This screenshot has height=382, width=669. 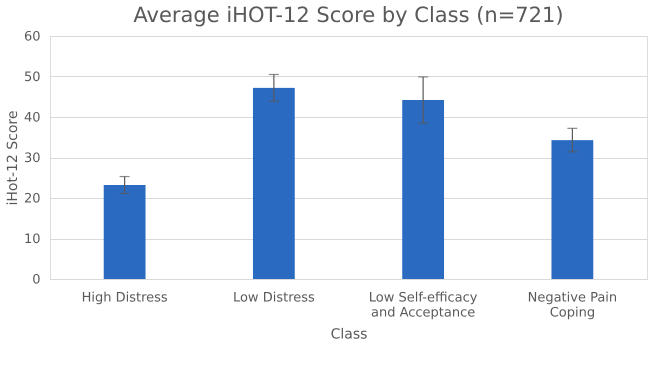 What do you see at coordinates (32, 199) in the screenshot?
I see `y-tick-label: 20` at bounding box center [32, 199].